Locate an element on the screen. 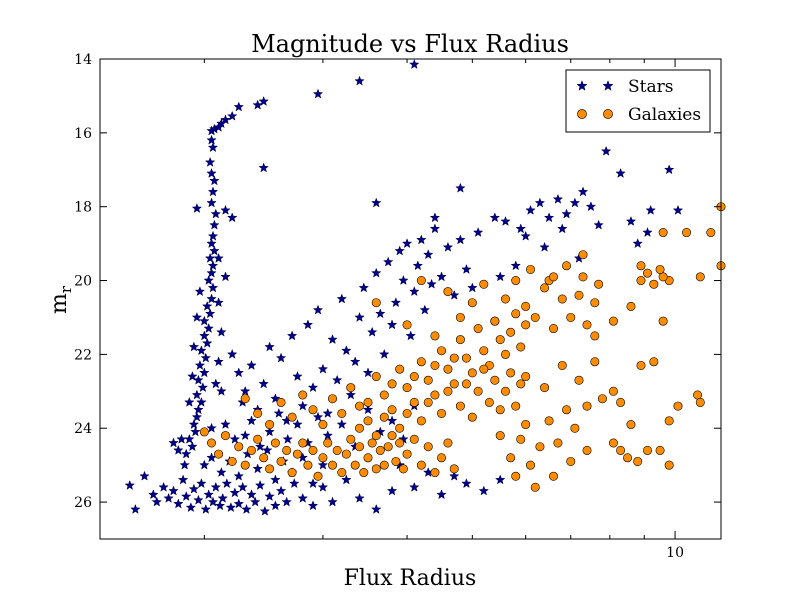 The image size is (800, 600). legend-marker-galaxies is located at coordinates (582, 114).